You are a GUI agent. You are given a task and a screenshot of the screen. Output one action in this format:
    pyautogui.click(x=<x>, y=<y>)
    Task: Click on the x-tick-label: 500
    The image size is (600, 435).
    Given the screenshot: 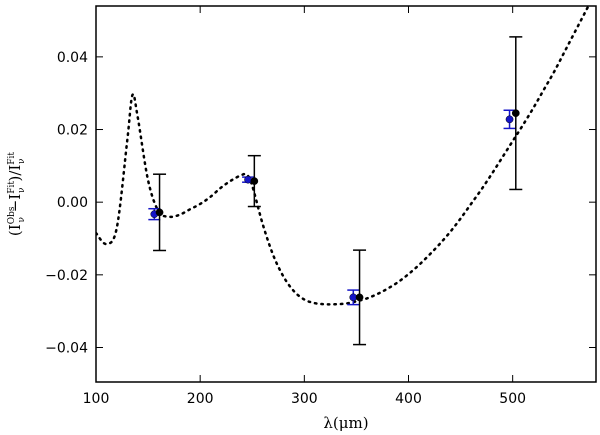 What is the action you would take?
    pyautogui.click(x=512, y=399)
    